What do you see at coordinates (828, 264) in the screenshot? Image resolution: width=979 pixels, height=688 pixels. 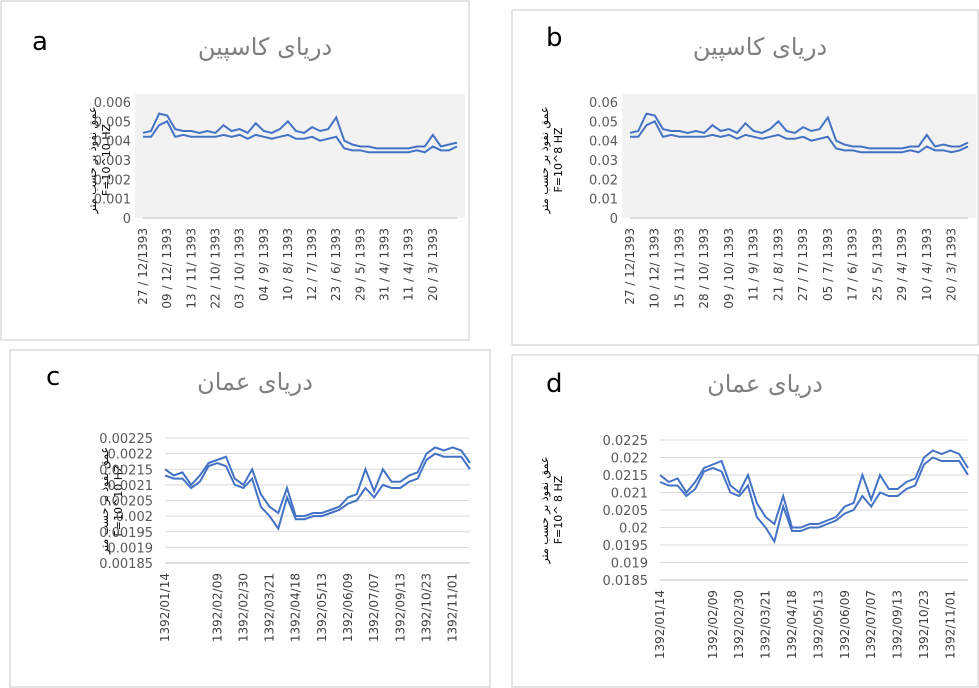 I see `x-tick-label: 05 / 7/ 1393` at bounding box center [828, 264].